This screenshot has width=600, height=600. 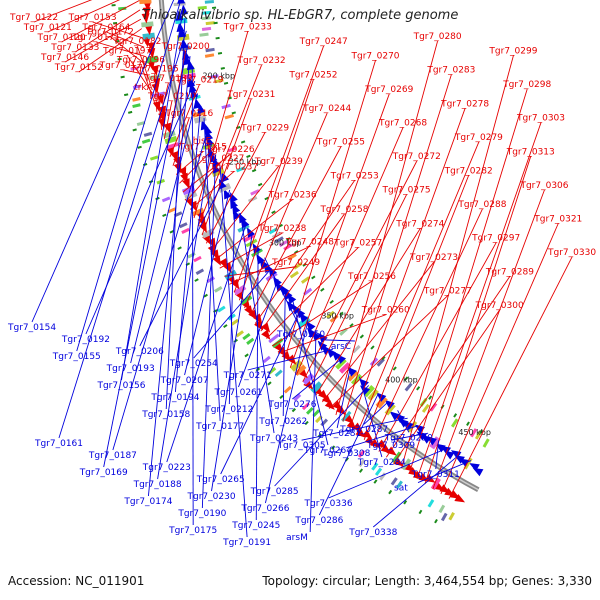 I want to click on forward-gene-label: Tgr7_0255, so click(x=340, y=143).